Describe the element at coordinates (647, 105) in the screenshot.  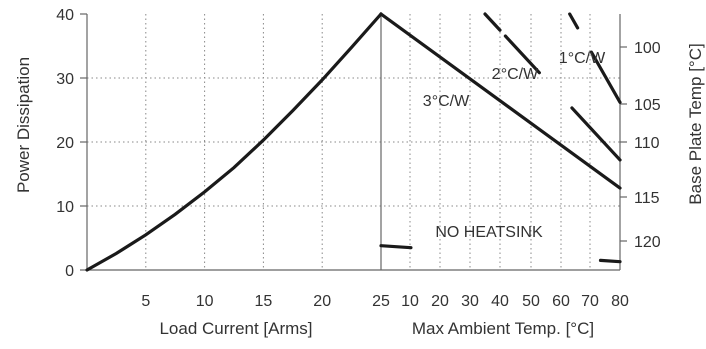
I see `y2-tick-label: 105` at that location.